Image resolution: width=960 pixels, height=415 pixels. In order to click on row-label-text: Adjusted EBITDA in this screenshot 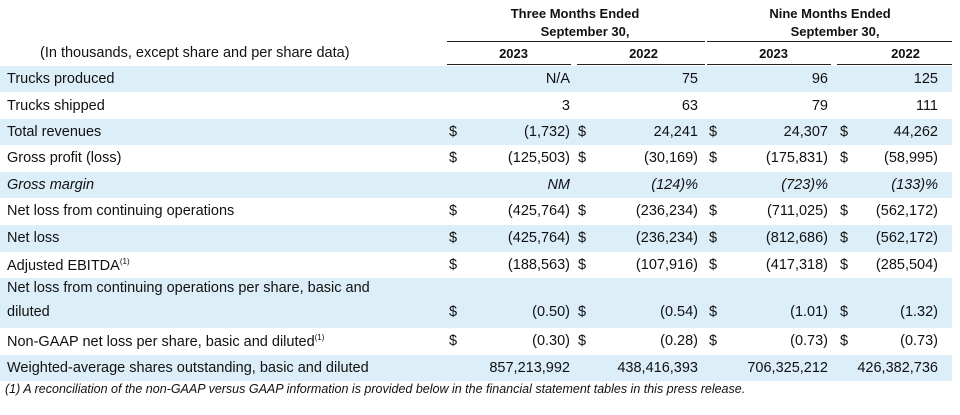, I will do `click(63, 265)`.